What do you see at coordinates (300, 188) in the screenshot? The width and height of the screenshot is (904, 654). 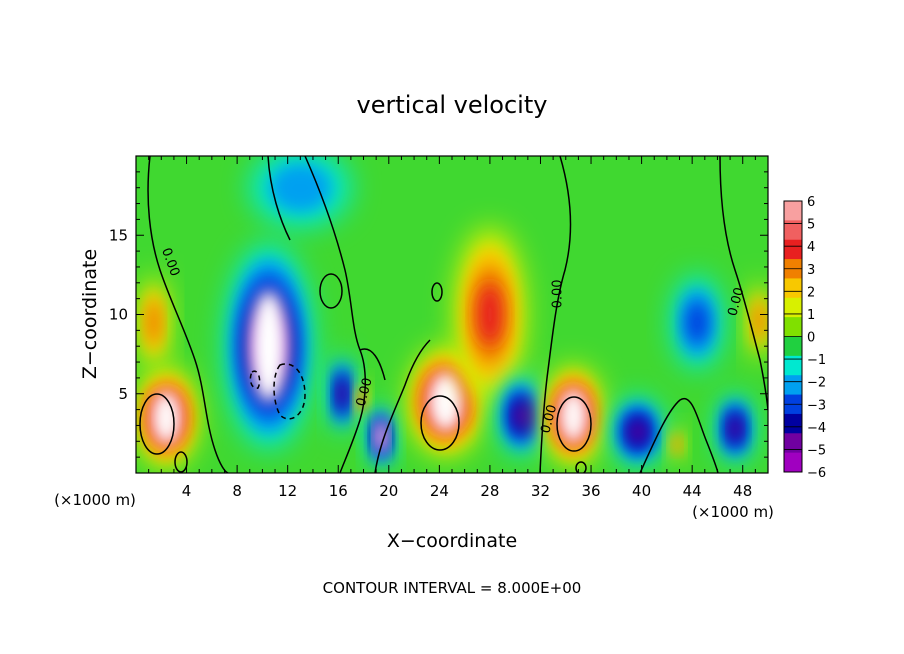 I see `field-level--2` at bounding box center [300, 188].